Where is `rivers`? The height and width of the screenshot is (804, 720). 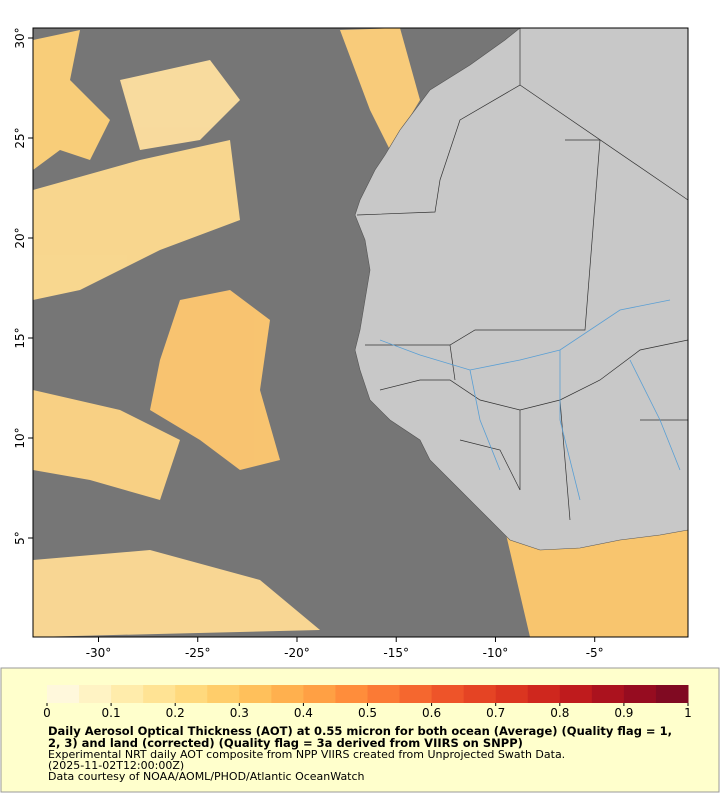 rivers is located at coordinates (530, 400).